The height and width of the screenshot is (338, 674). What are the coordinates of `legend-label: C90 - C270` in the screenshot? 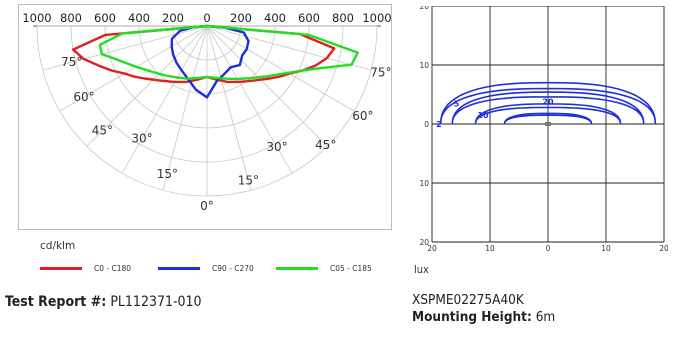 It's located at (233, 268).